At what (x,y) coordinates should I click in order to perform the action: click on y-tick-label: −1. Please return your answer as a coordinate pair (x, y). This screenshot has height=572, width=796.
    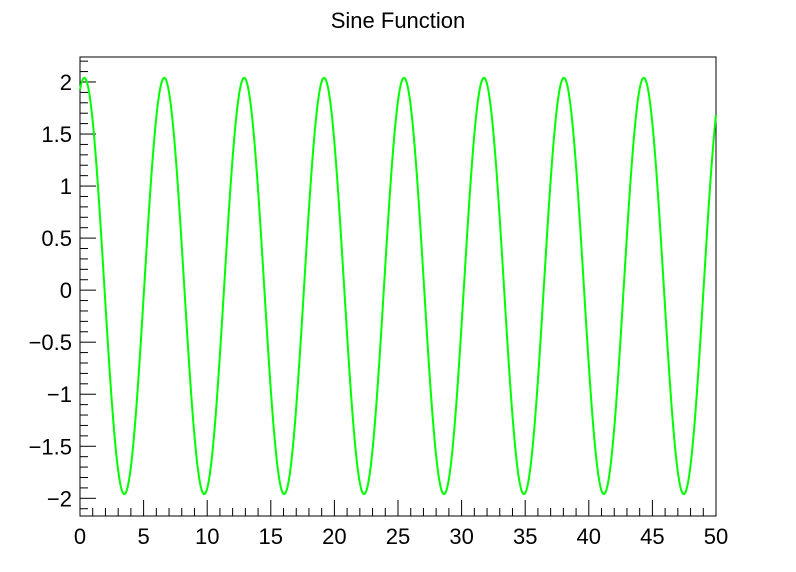
    Looking at the image, I should click on (59, 394).